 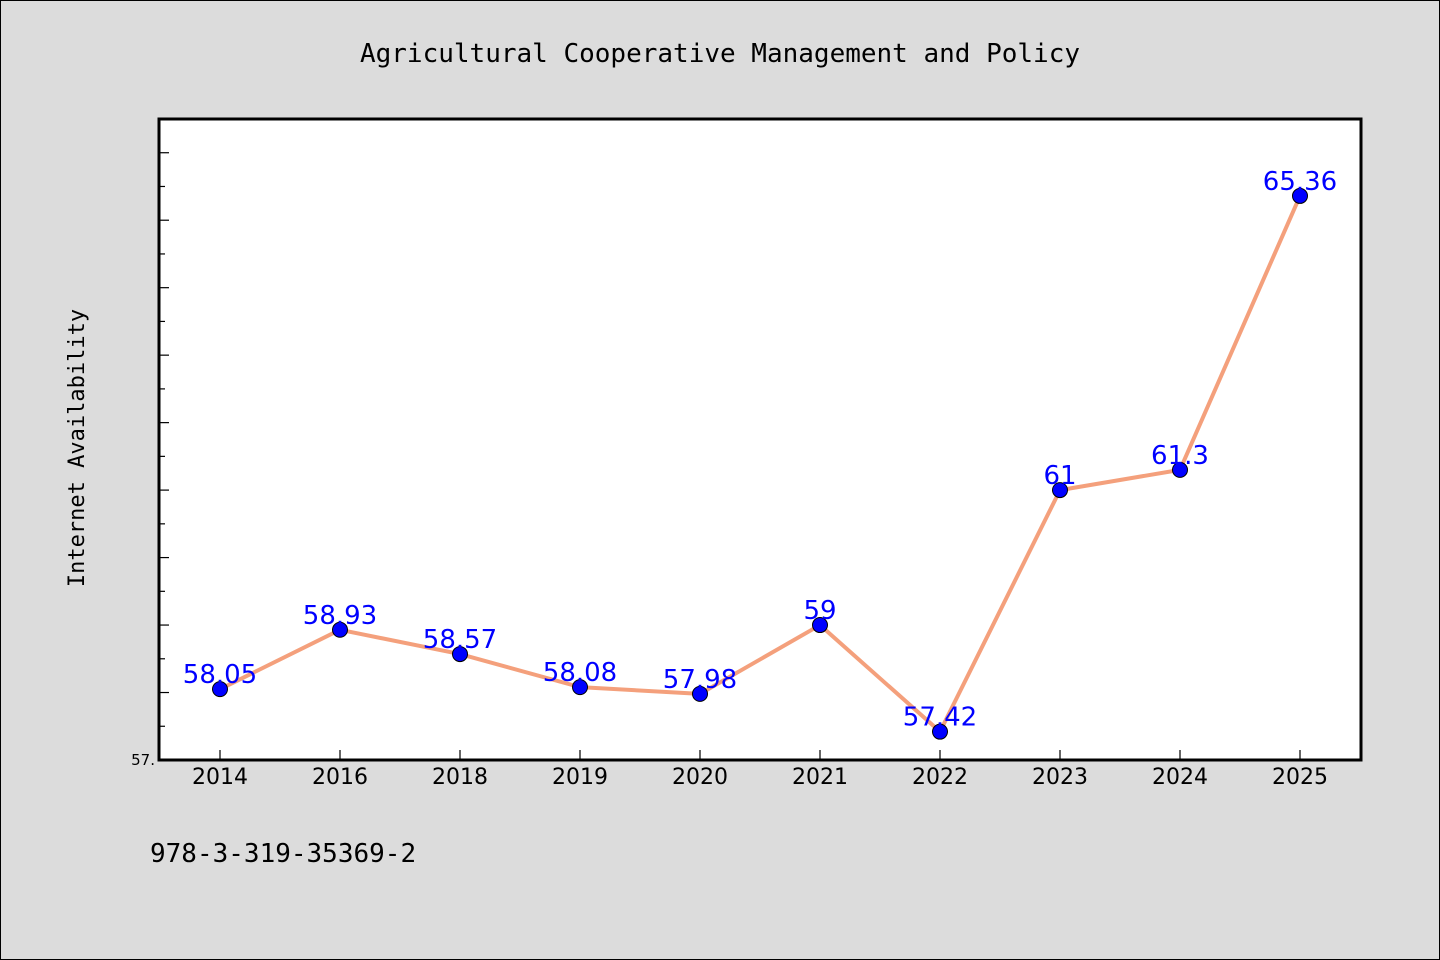 I want to click on x-tick-label: 2021, so click(x=820, y=777).